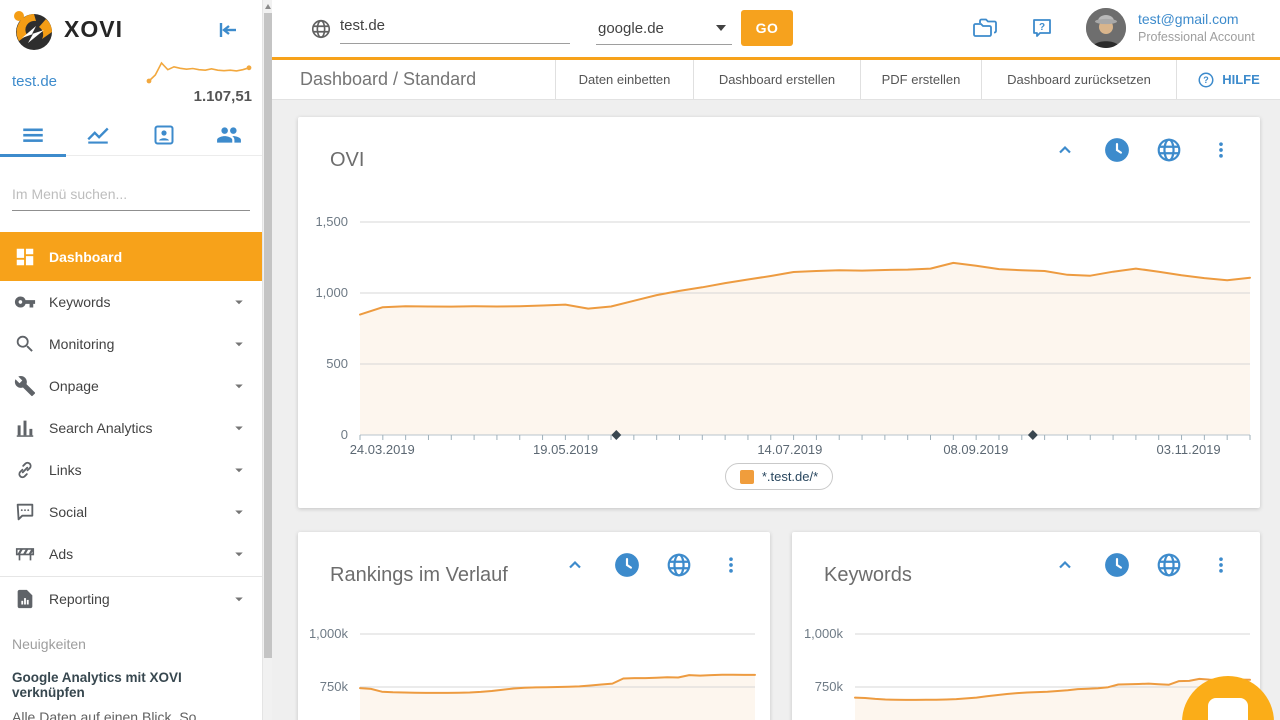  Describe the element at coordinates (1196, 27) in the screenshot. I see `account-info: test@gmail.com Professional Account` at that location.